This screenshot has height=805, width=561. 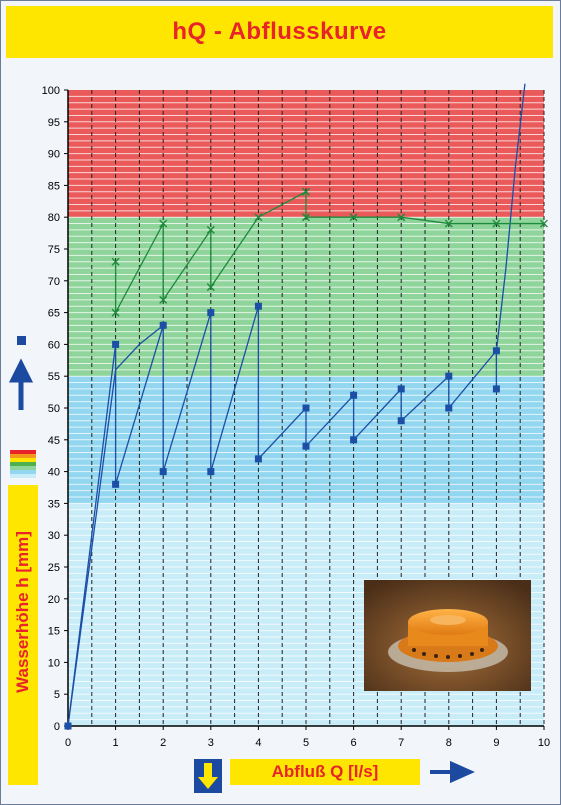 I want to click on x-tick-label: 3, so click(x=211, y=743).